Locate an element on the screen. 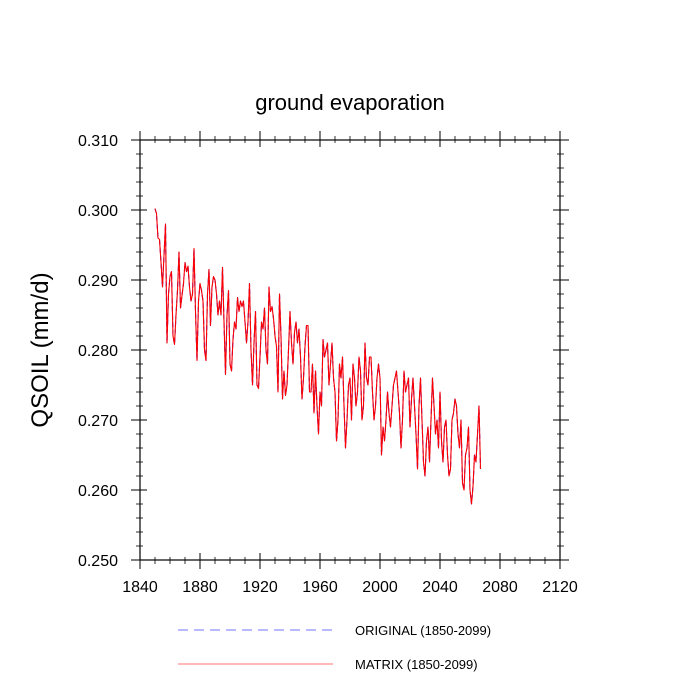 Image resolution: width=700 pixels, height=700 pixels. y-tick-labels: 0.250 0.260 0.270 0.280 0.290 0.300 0.310 is located at coordinates (98, 351).